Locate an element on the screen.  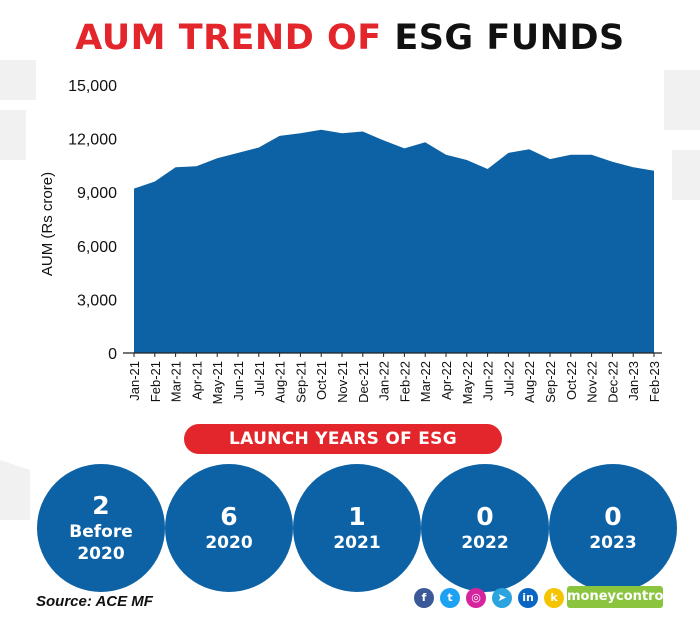
x-tick-label: May-21 is located at coordinates (217, 382).